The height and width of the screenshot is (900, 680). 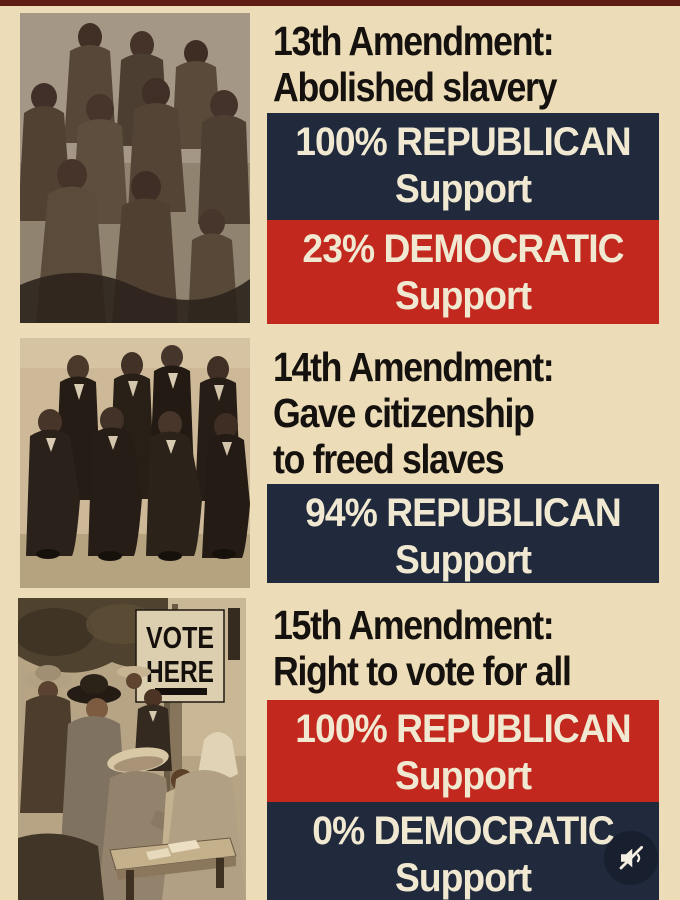 I want to click on banner-15th-republican: 100% REPUBLICAN Support, so click(x=463, y=751).